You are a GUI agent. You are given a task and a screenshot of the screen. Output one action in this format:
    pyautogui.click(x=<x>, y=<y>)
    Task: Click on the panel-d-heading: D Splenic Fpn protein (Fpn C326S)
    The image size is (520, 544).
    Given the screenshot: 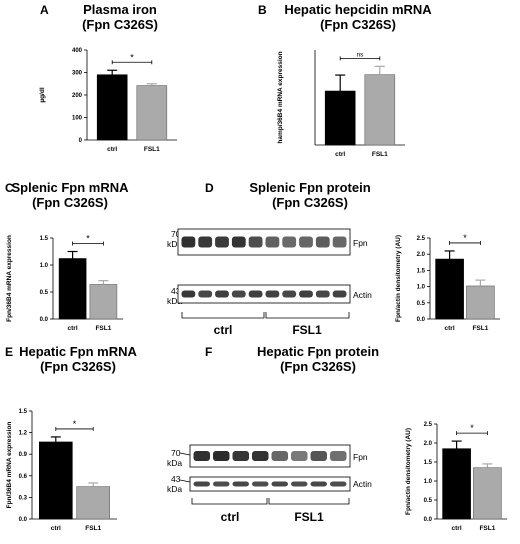 What is the action you would take?
    pyautogui.click(x=288, y=195)
    